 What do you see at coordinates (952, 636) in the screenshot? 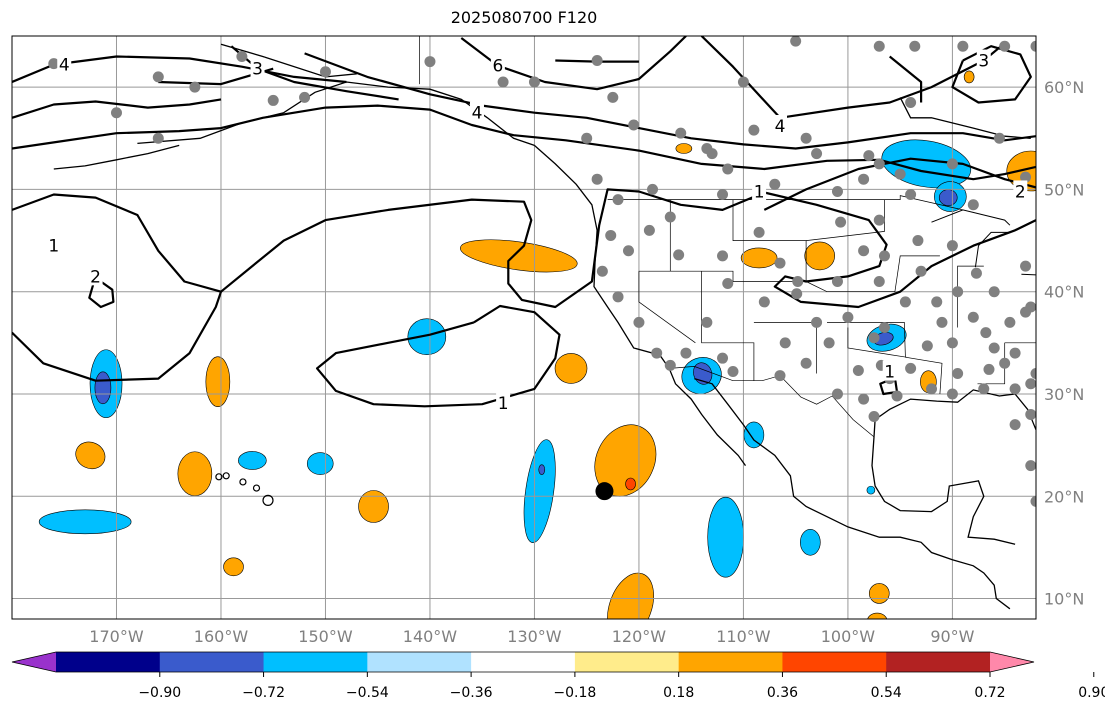
I see `lon-tick-label: 90°W` at bounding box center [952, 636].